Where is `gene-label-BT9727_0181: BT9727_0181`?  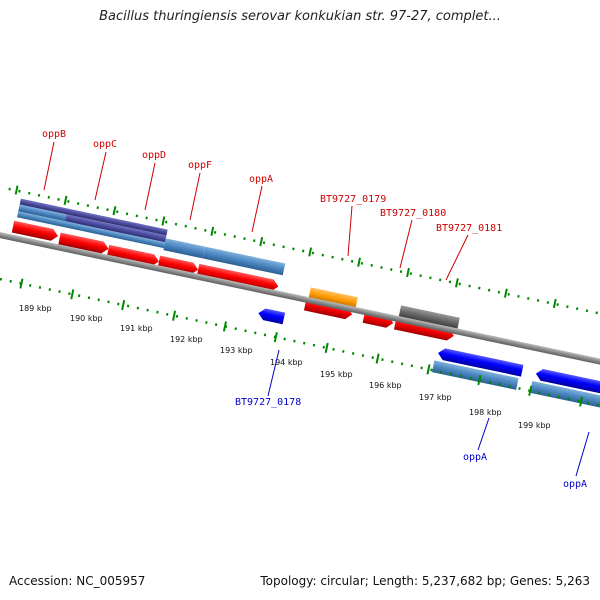 gene-label-BT9727_0181: BT9727_0181 is located at coordinates (469, 228).